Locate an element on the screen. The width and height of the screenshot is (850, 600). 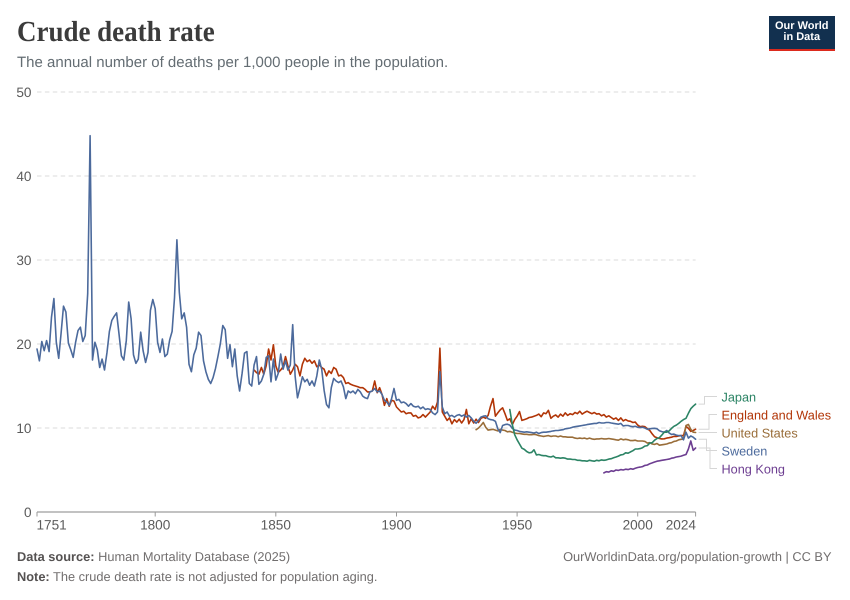
svg-text: England and Wales is located at coordinates (777, 415).